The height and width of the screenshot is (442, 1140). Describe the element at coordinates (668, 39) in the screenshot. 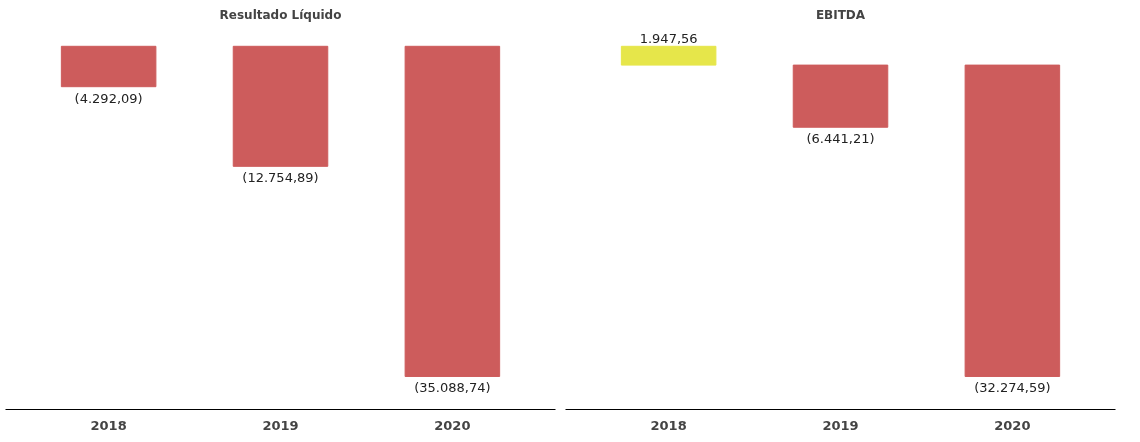

I see `data-label: 1.947,56` at that location.